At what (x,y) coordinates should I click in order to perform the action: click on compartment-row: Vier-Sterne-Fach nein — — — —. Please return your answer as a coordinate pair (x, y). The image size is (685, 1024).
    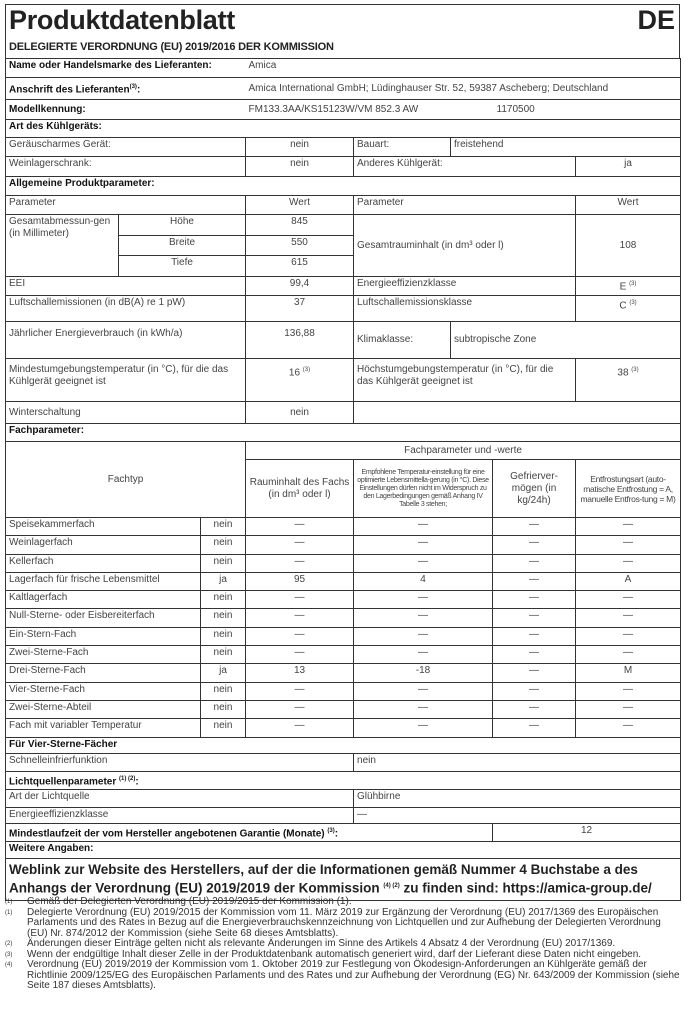
    Looking at the image, I should click on (343, 691).